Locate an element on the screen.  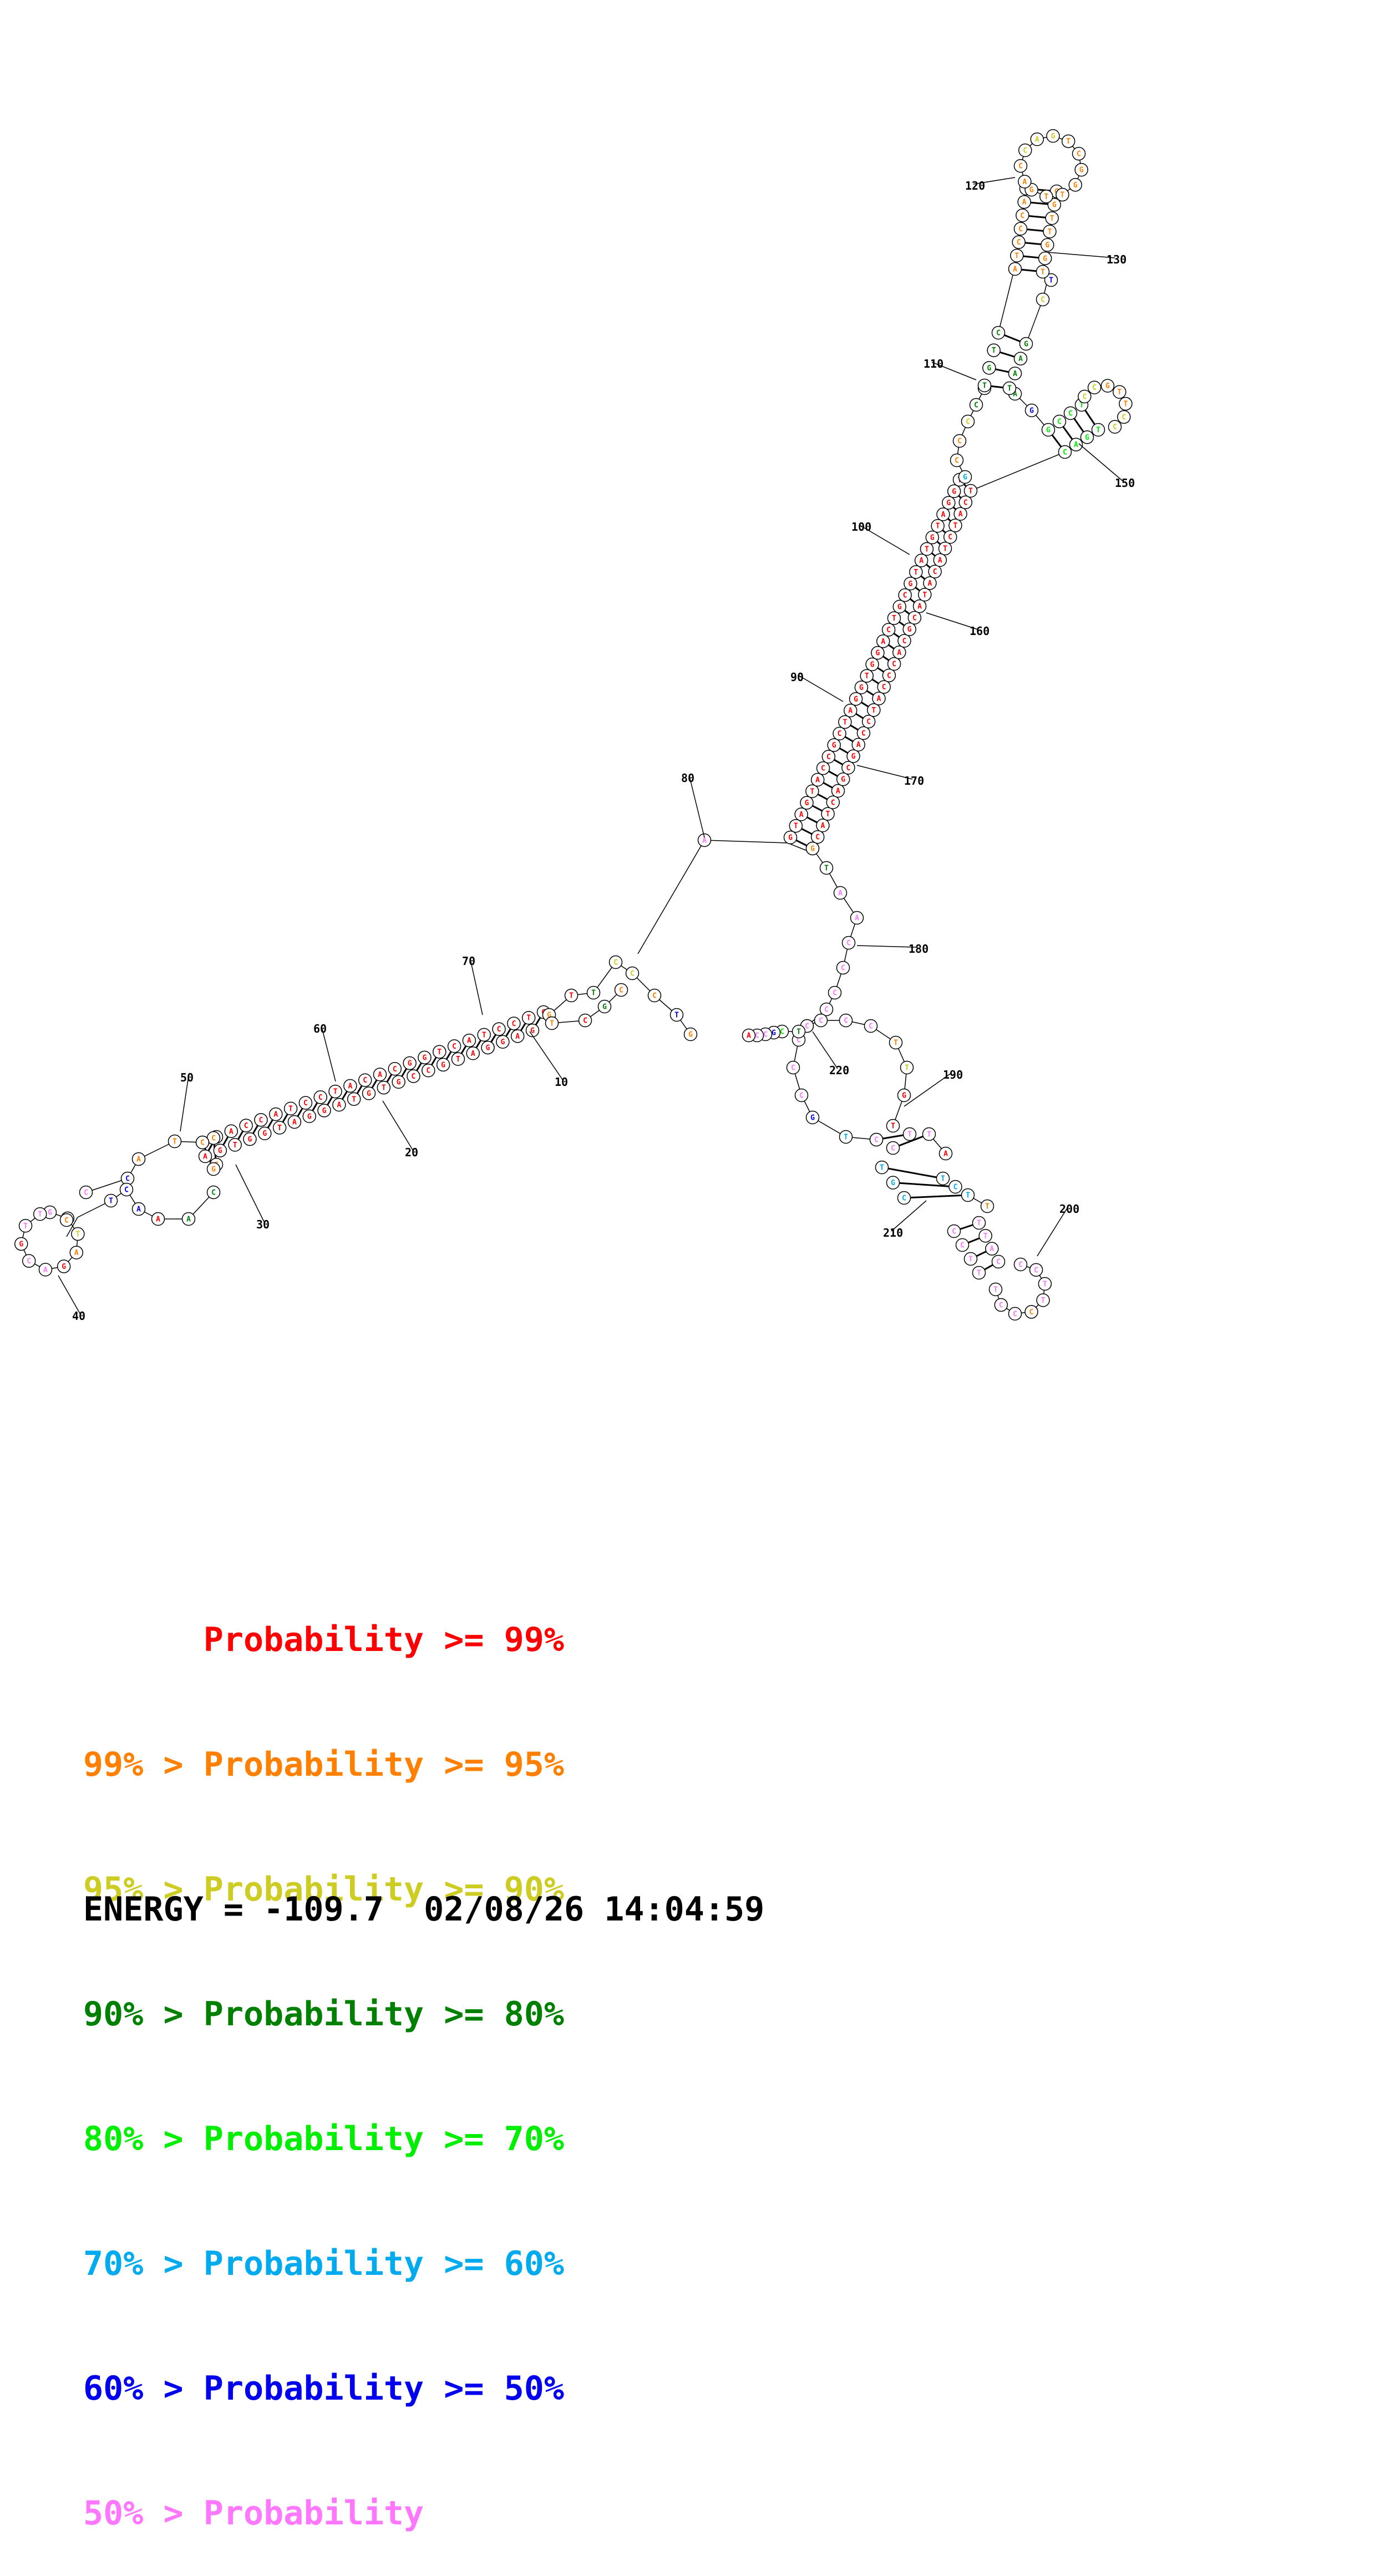
index-label: 90 is located at coordinates (797, 677).